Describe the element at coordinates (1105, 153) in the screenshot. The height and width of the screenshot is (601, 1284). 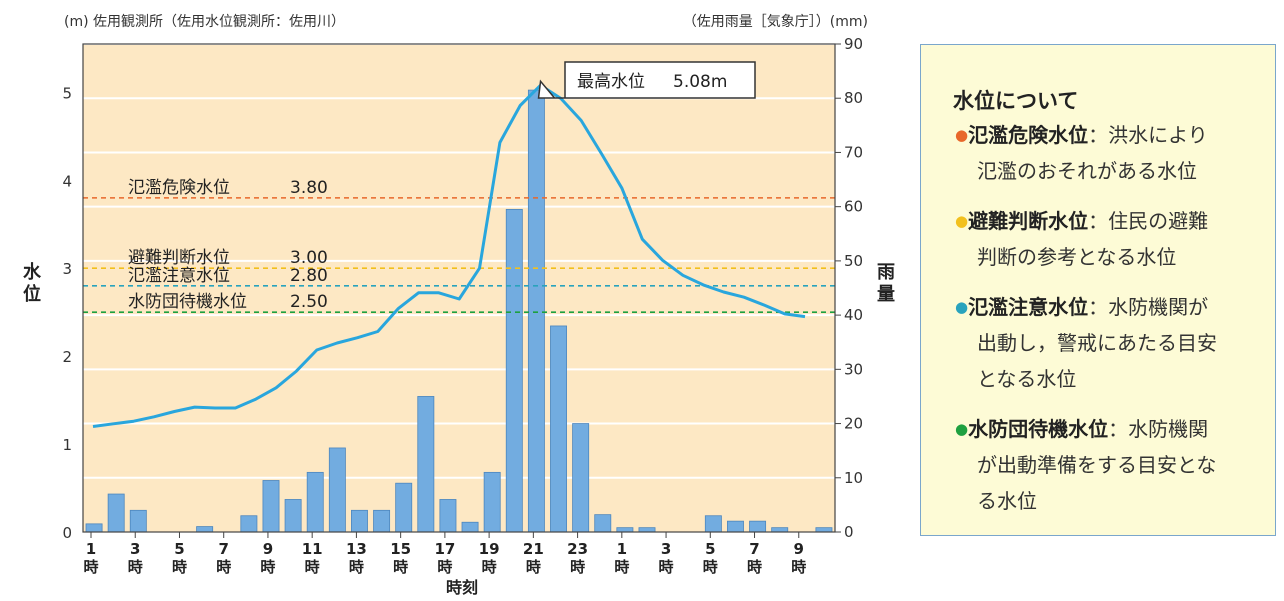
I see `legend-item: ●氾濫危険水位：洪水により 氾濫のおそれがある水位` at that location.